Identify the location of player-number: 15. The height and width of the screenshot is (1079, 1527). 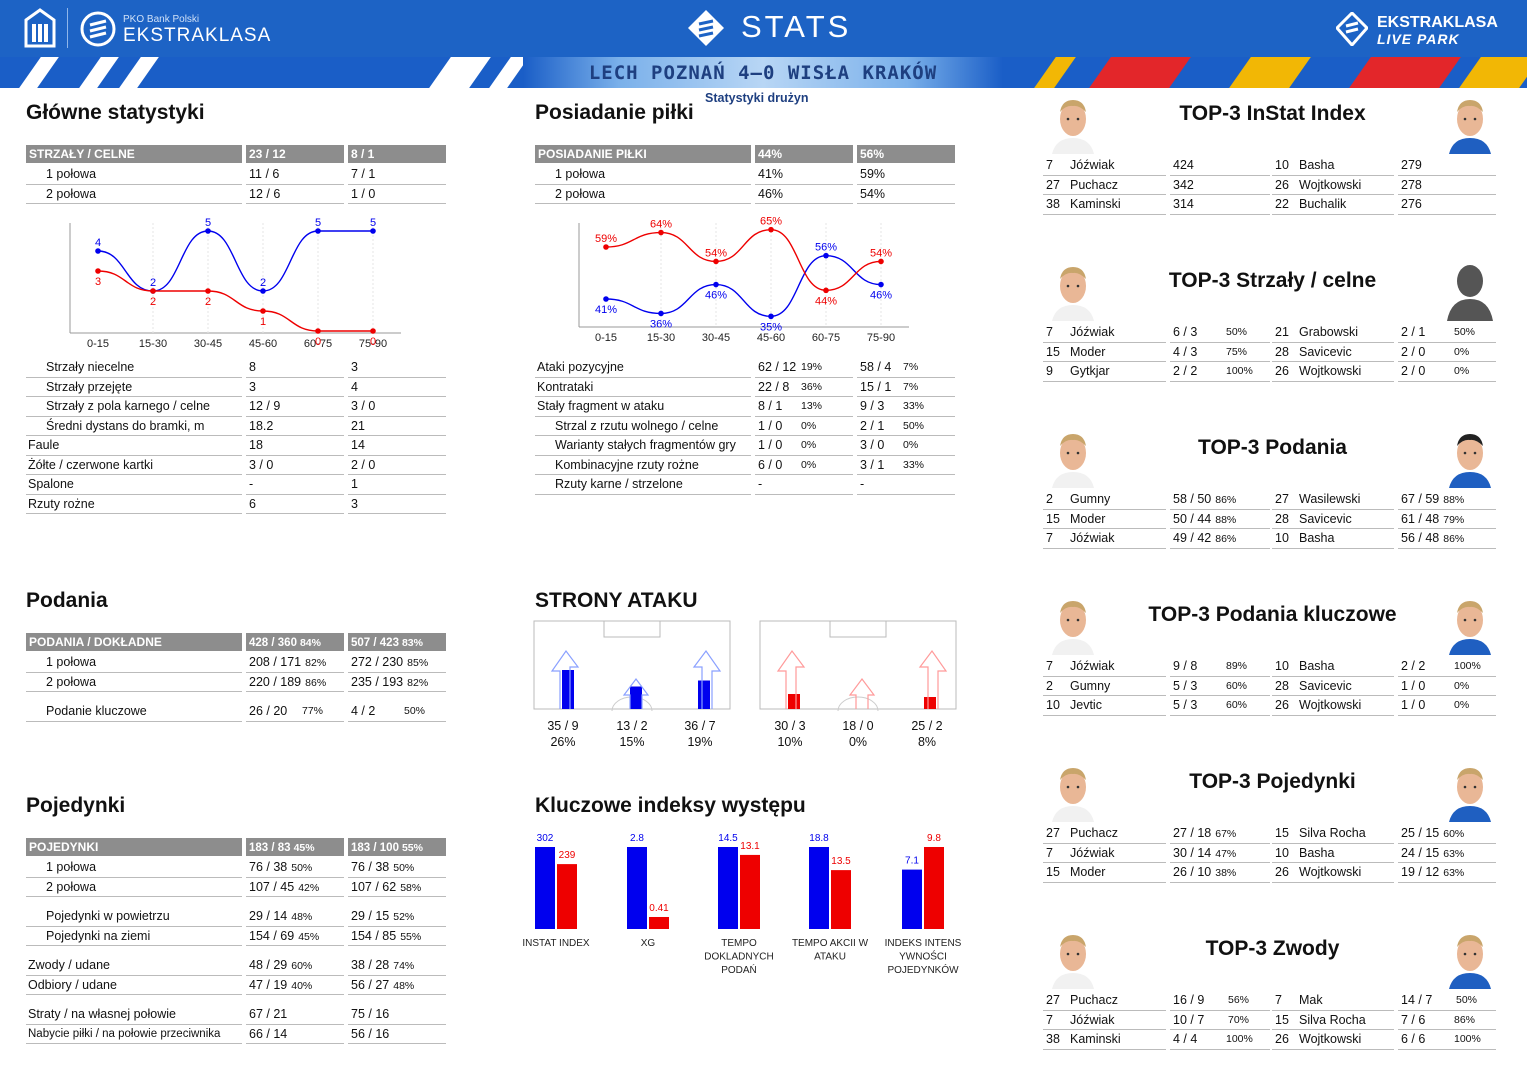
(1053, 351).